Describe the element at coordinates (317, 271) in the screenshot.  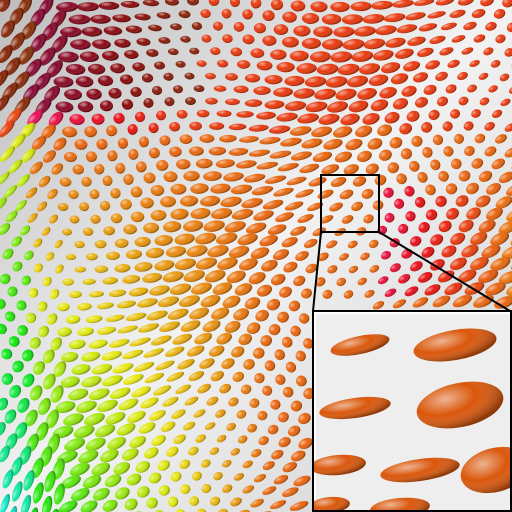
I see `zoom-connector` at that location.